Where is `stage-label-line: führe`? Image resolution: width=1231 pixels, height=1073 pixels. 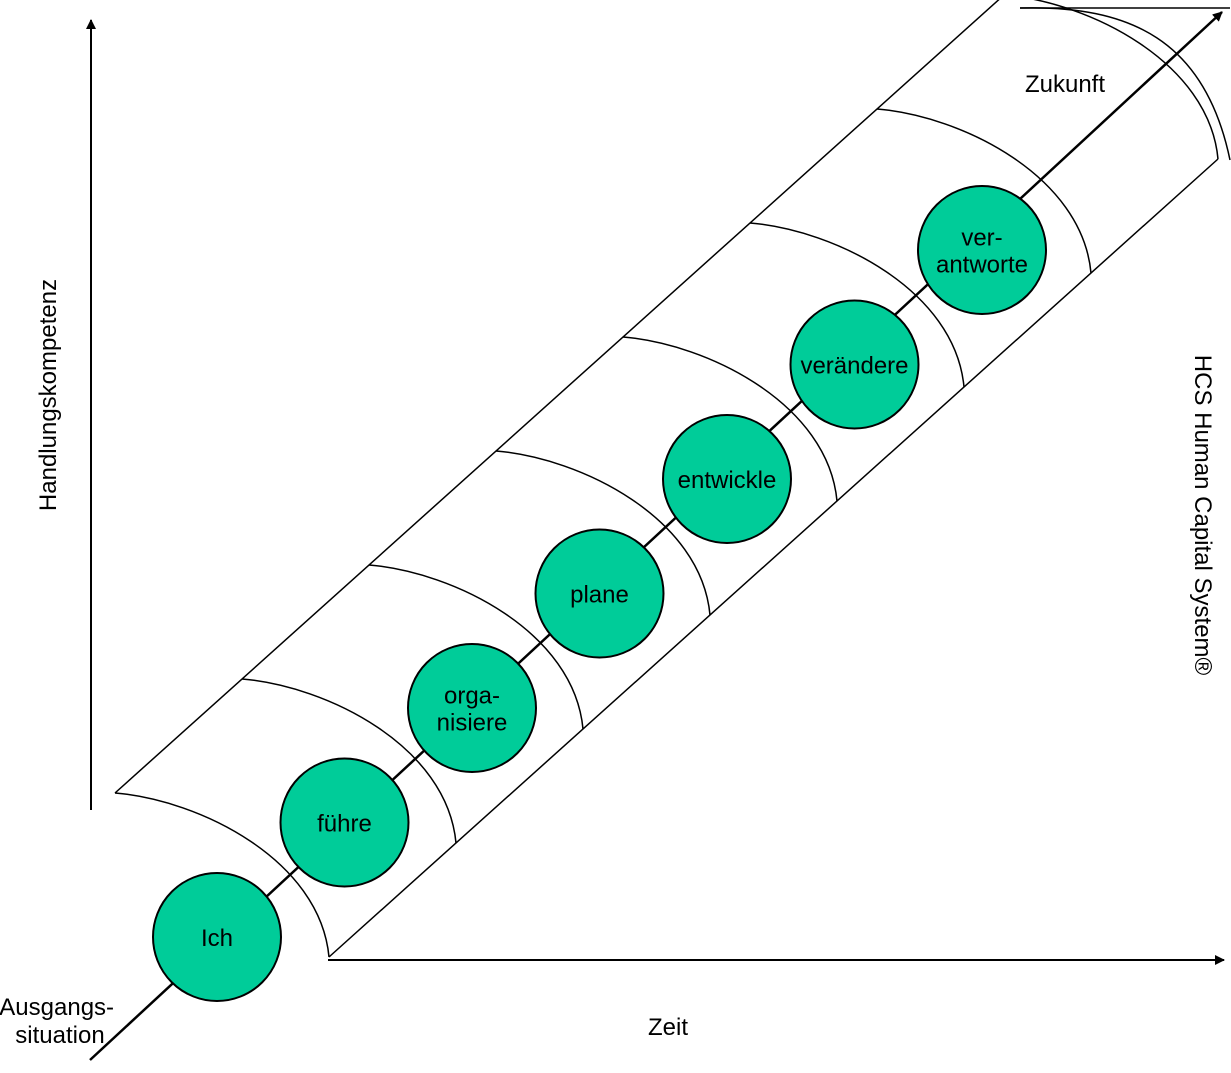
stage-label-line: führe is located at coordinates (344, 824).